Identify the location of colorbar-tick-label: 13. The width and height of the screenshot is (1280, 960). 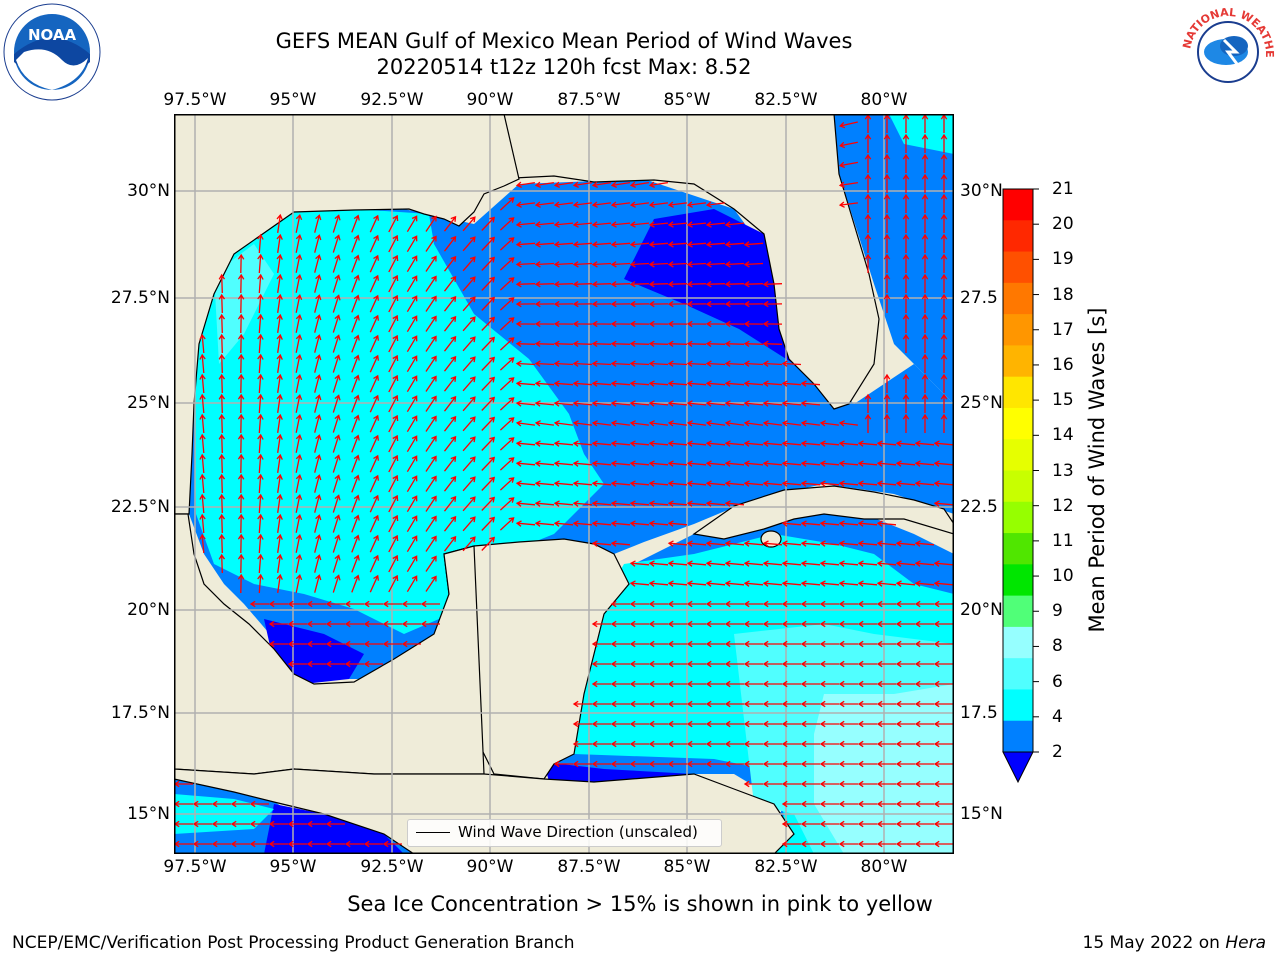
(1063, 470).